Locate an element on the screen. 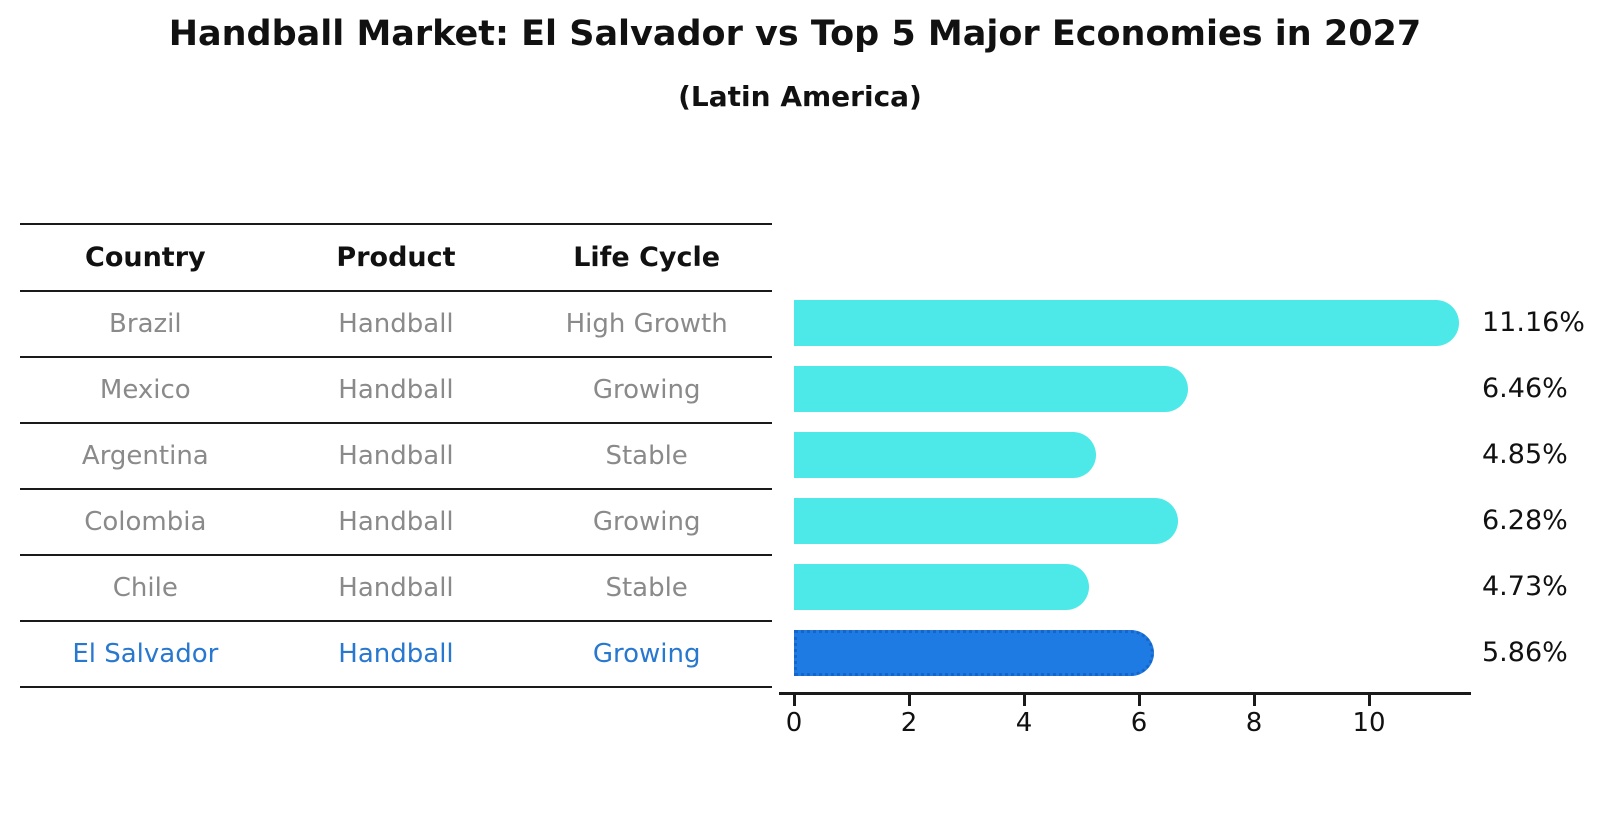 Image resolution: width=1604 pixels, height=823 pixels. table-row-mexico: Mexico Handball Growing is located at coordinates (396, 391).